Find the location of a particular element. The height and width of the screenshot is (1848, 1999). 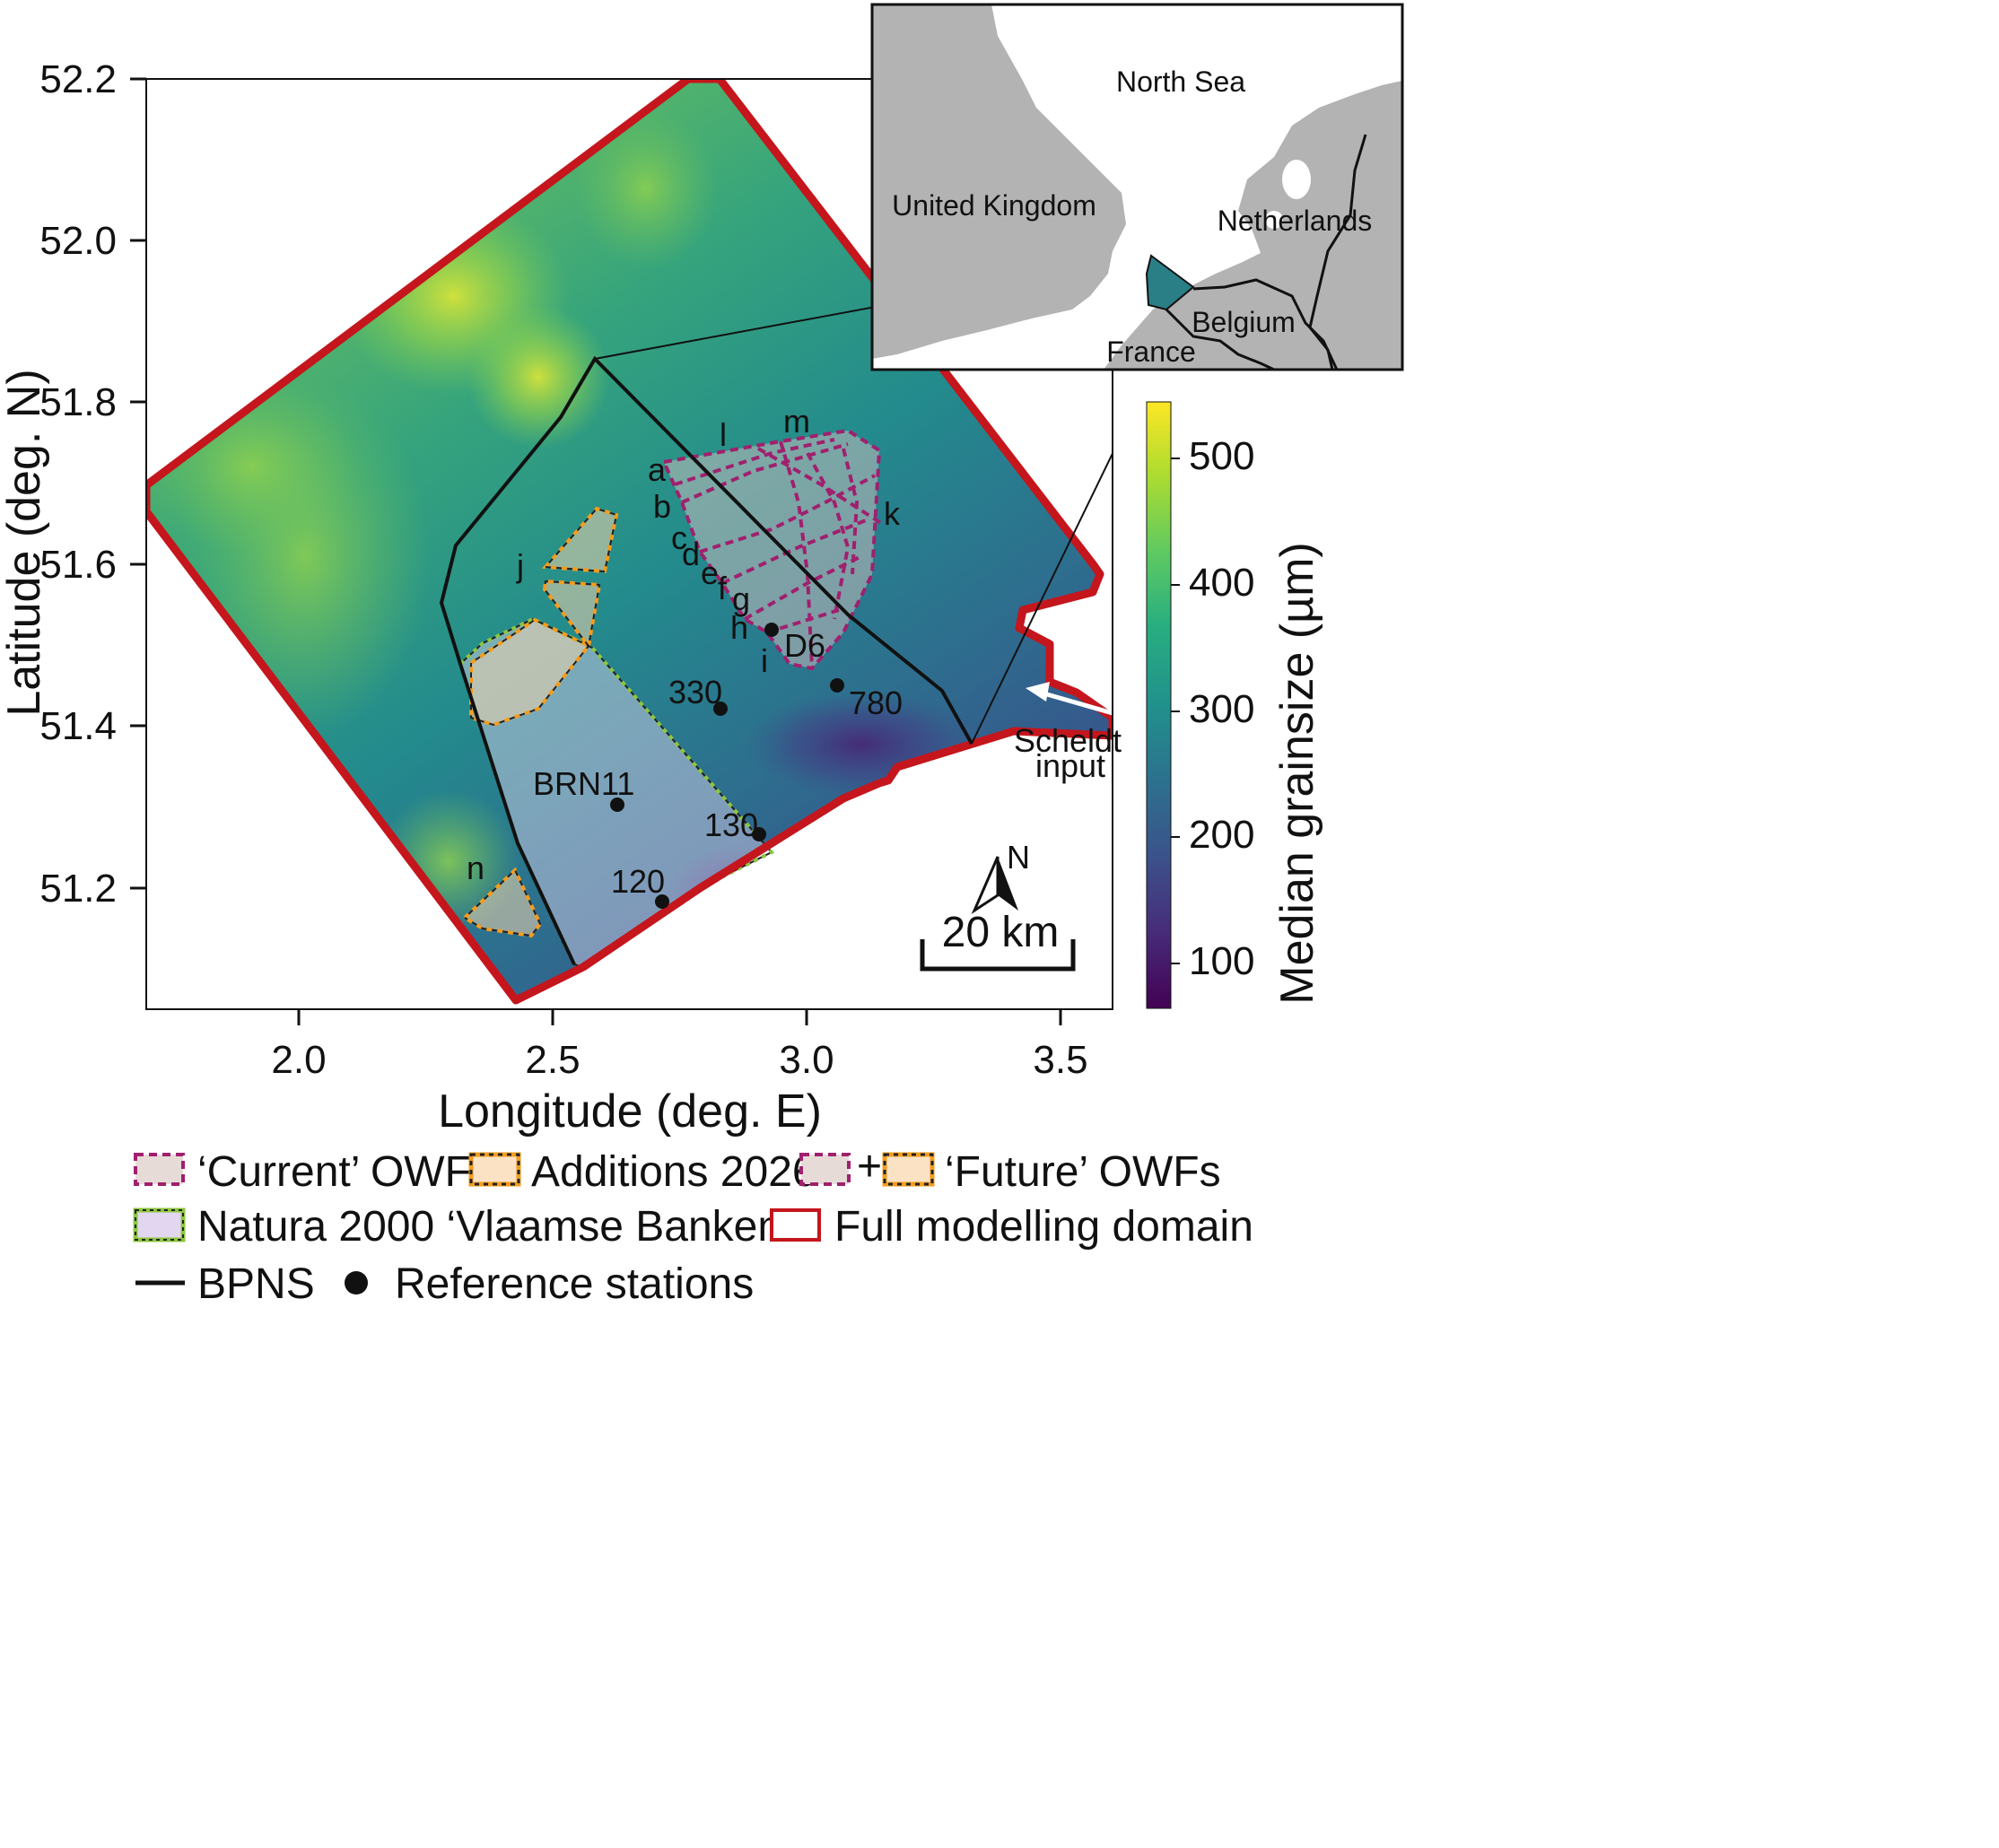

owf-labels: a b c d e f g h i j k l m n is located at coordinates (684, 644).